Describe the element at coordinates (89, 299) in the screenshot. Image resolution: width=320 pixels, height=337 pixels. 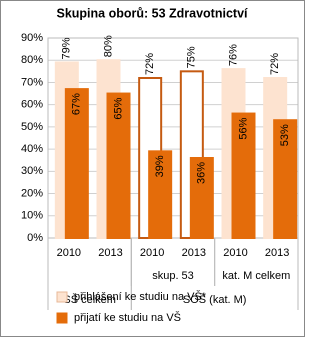
I see `group-label: SŠ celkem` at that location.